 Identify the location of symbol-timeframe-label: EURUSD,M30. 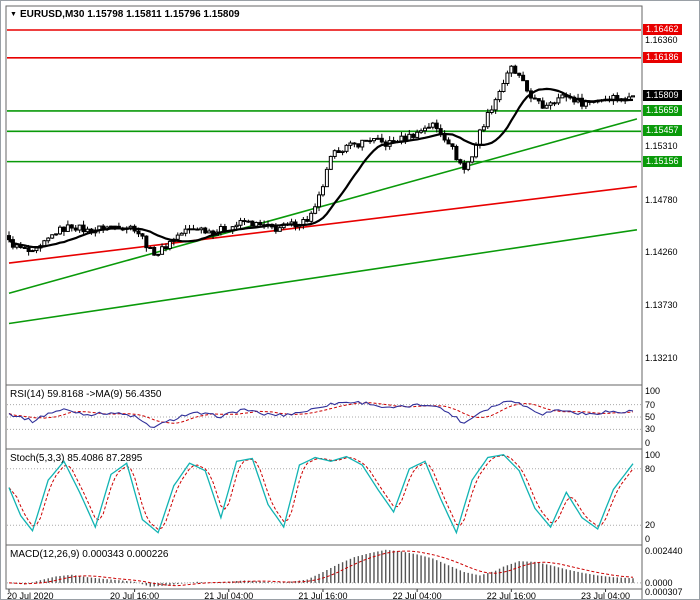
(52, 14).